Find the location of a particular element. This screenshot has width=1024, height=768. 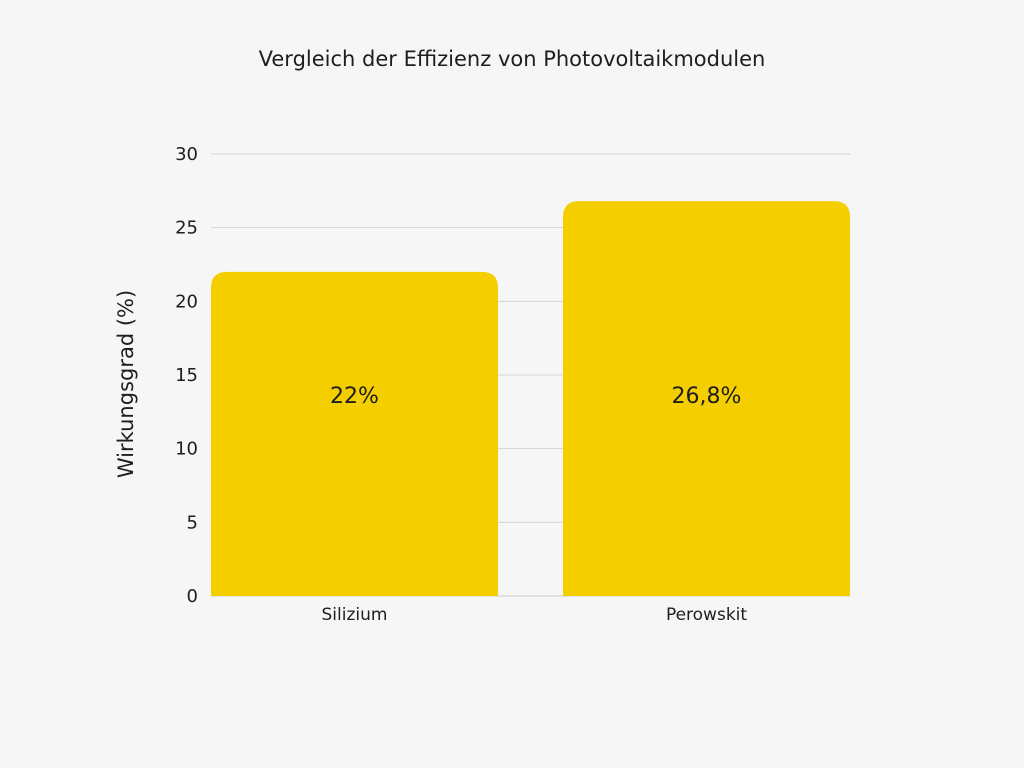

y-tick-label: 10 is located at coordinates (186, 449).